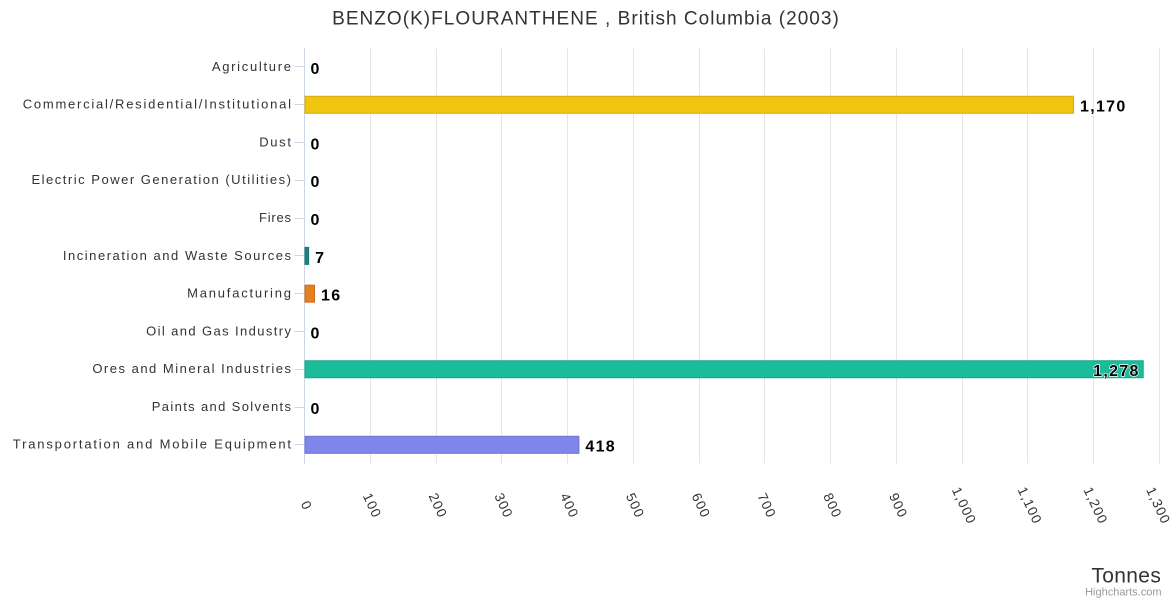  What do you see at coordinates (1123, 593) in the screenshot?
I see `svg-text: Highcharts.com` at bounding box center [1123, 593].